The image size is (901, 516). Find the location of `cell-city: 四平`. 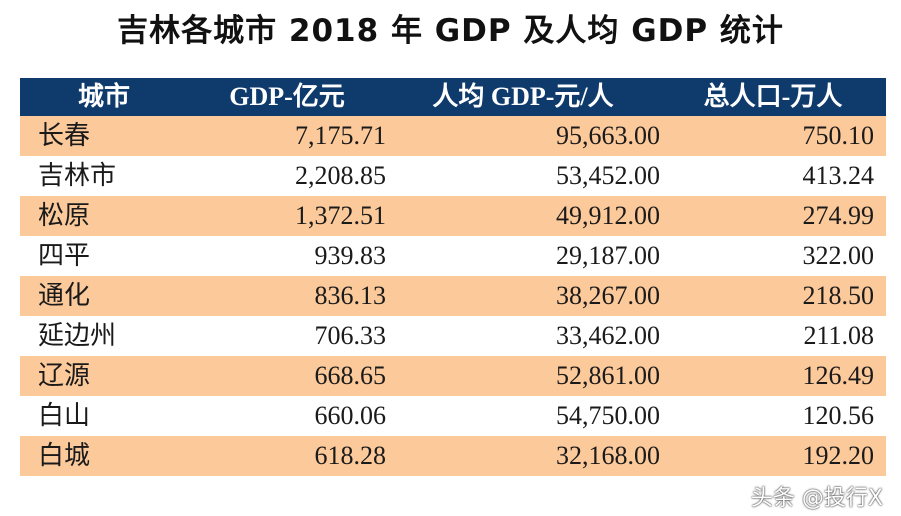

cell-city: 四平 is located at coordinates (64, 255).